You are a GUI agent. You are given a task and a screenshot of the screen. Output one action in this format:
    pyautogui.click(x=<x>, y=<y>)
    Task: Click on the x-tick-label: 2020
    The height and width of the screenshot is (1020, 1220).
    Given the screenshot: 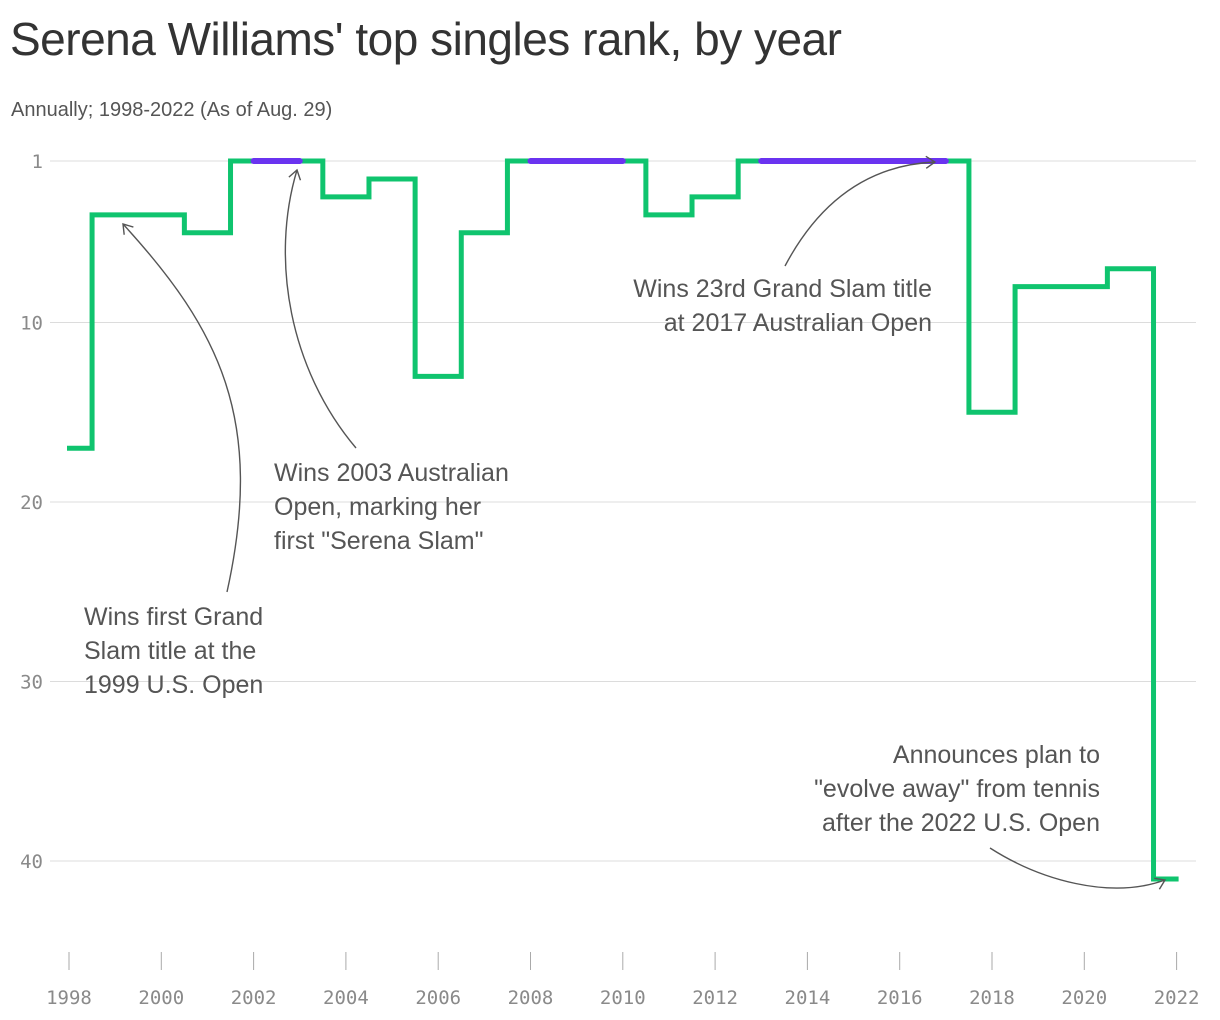 What is the action you would take?
    pyautogui.click(x=1084, y=998)
    